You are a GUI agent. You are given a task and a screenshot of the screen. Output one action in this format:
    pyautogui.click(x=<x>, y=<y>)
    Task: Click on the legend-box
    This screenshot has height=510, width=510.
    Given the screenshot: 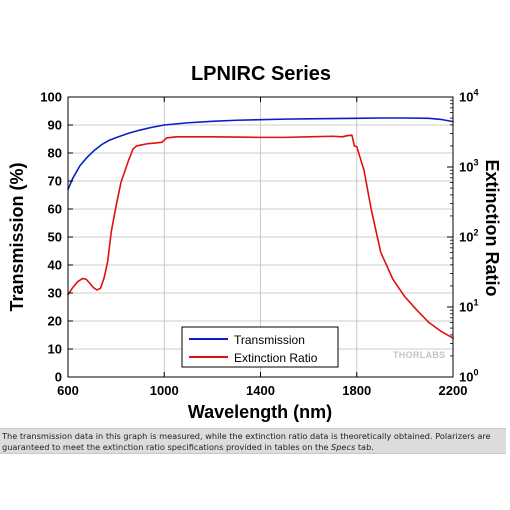 What is the action you would take?
    pyautogui.click(x=260, y=347)
    